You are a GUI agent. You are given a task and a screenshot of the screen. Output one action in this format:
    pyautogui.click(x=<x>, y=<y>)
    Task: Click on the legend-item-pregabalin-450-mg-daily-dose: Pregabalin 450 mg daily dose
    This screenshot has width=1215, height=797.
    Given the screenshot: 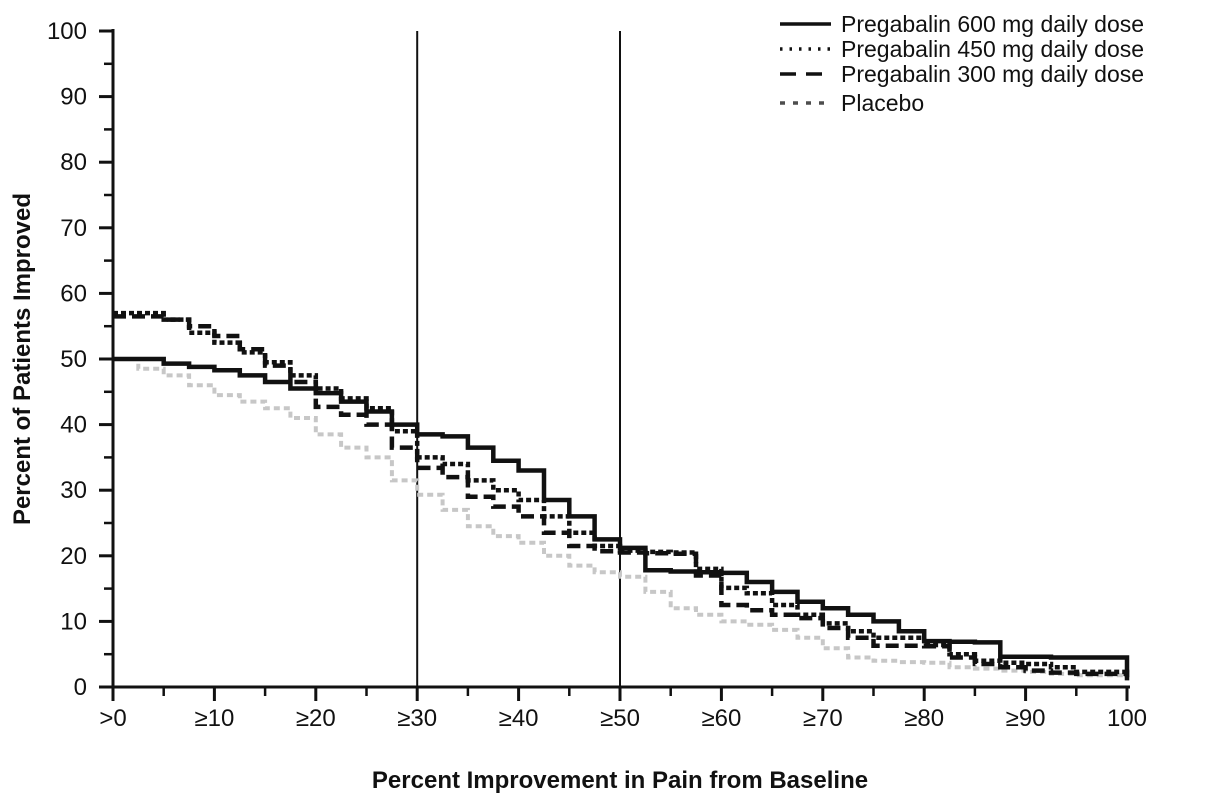 What is the action you would take?
    pyautogui.click(x=962, y=49)
    